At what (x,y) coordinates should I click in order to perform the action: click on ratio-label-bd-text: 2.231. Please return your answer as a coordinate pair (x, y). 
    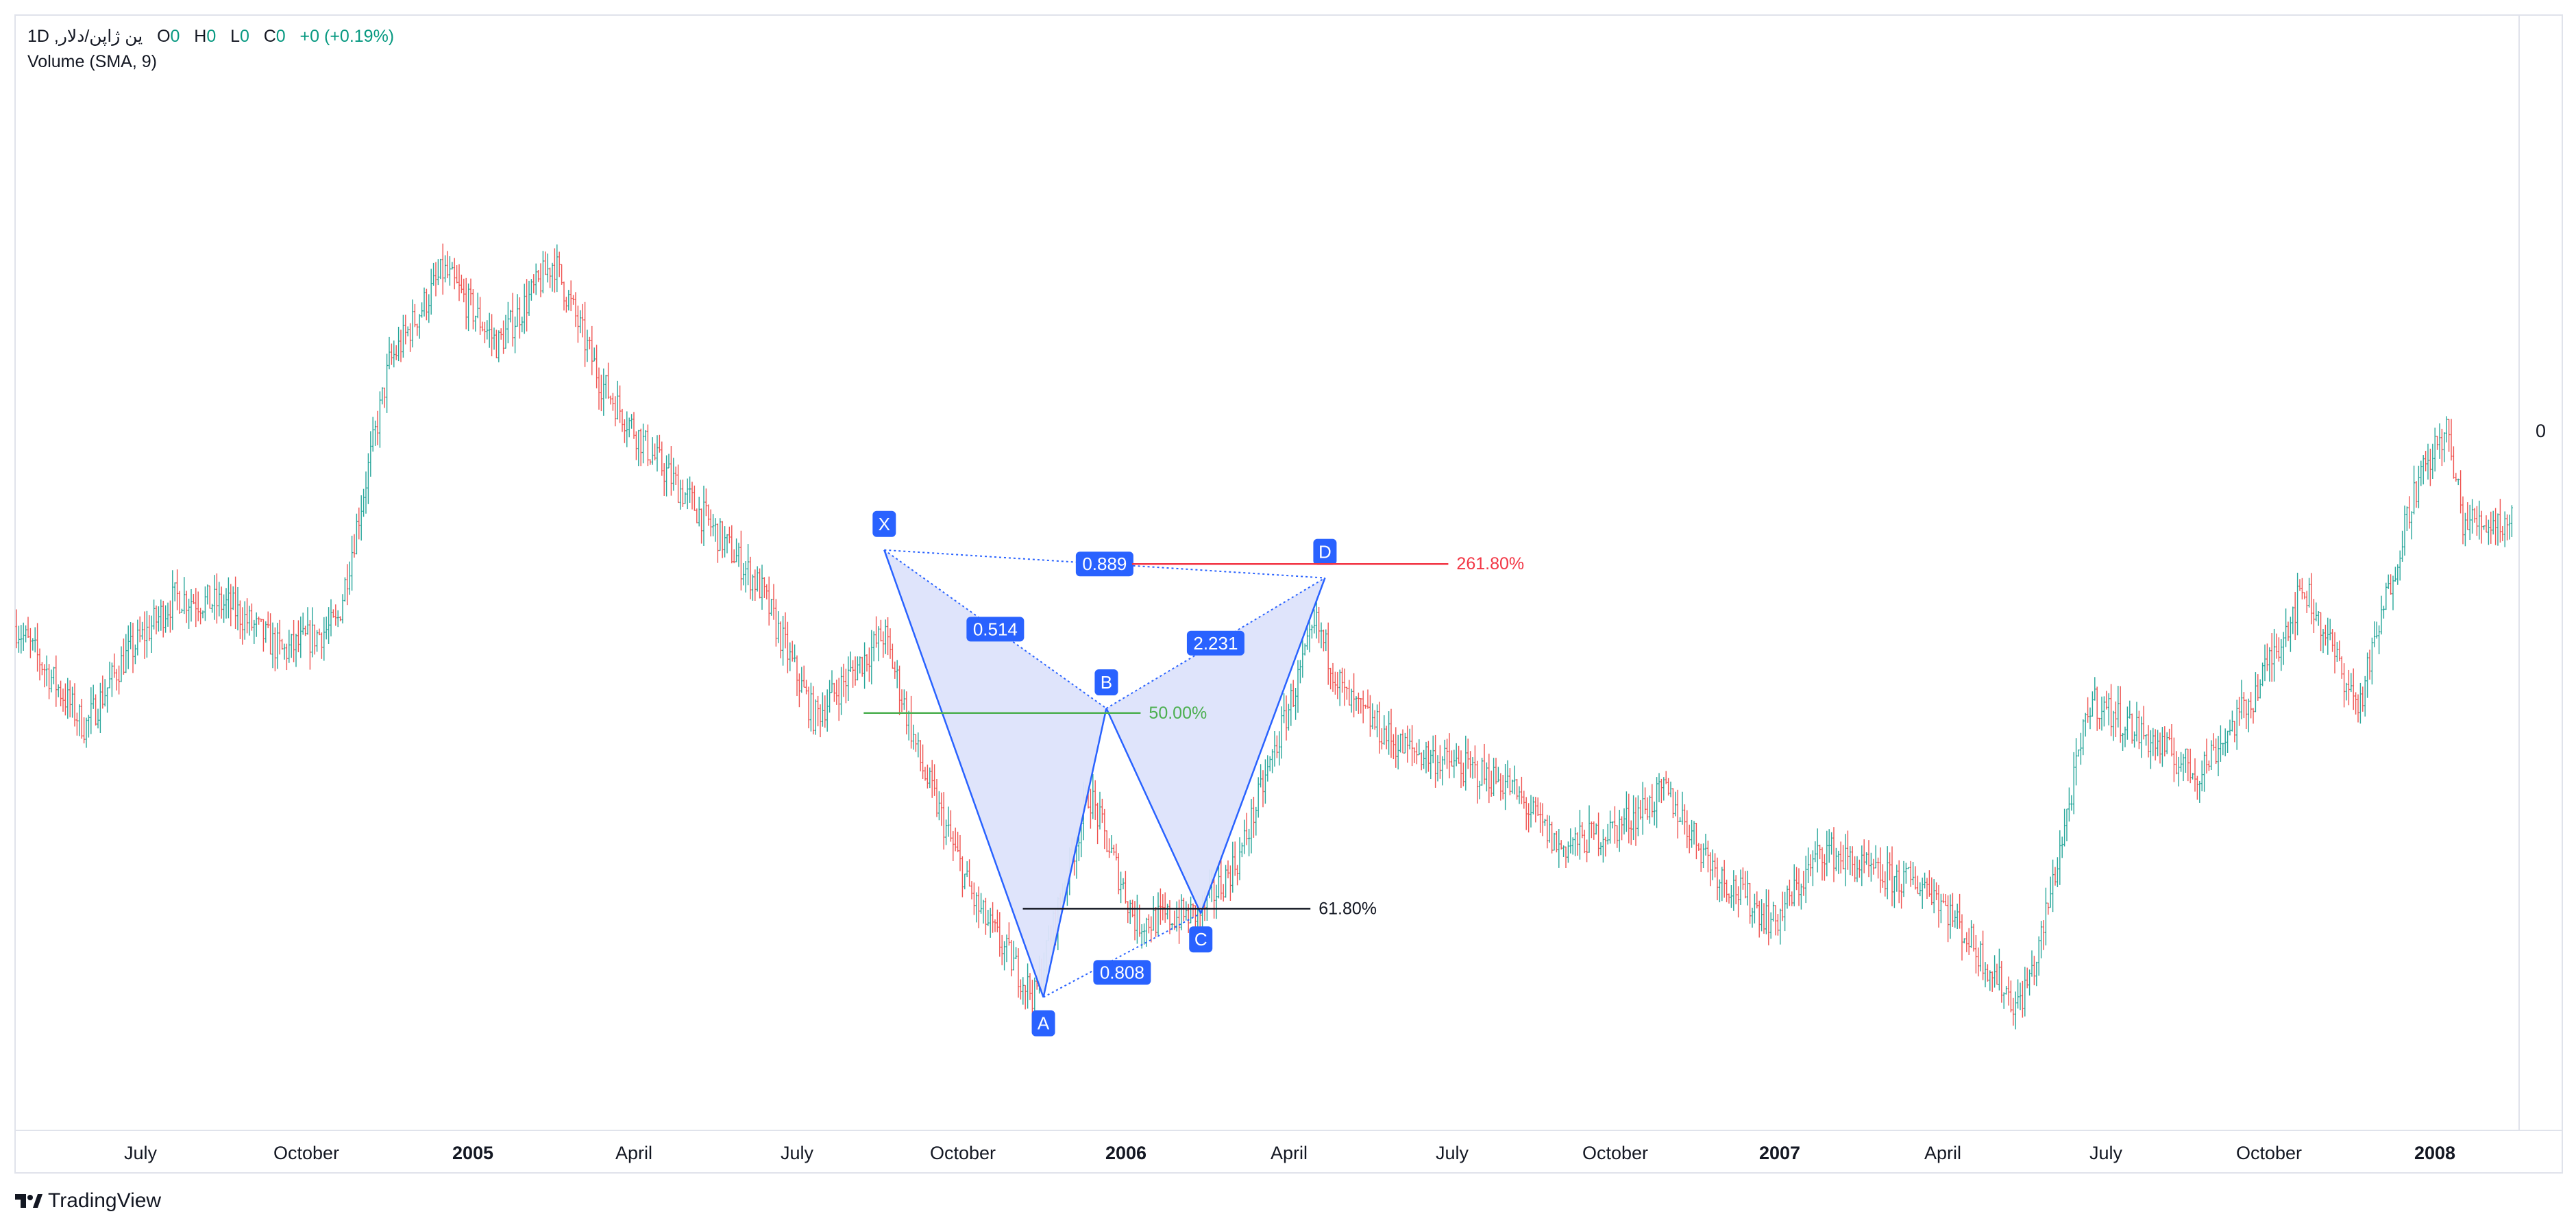
    Looking at the image, I should click on (1216, 643).